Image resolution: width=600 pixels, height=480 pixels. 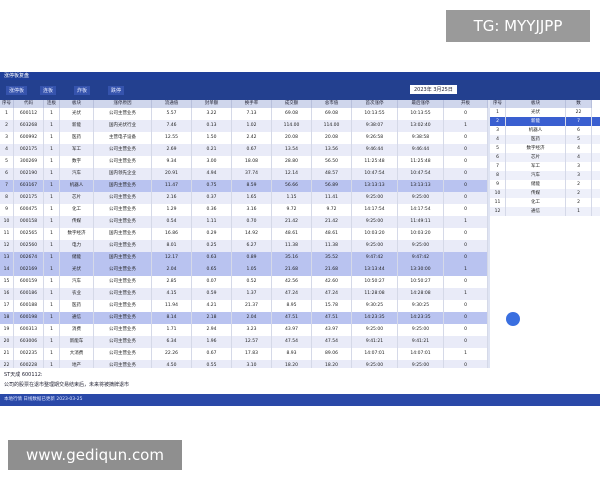 What do you see at coordinates (77, 234) in the screenshot?
I see `table-cell: 数字经济` at bounding box center [77, 234].